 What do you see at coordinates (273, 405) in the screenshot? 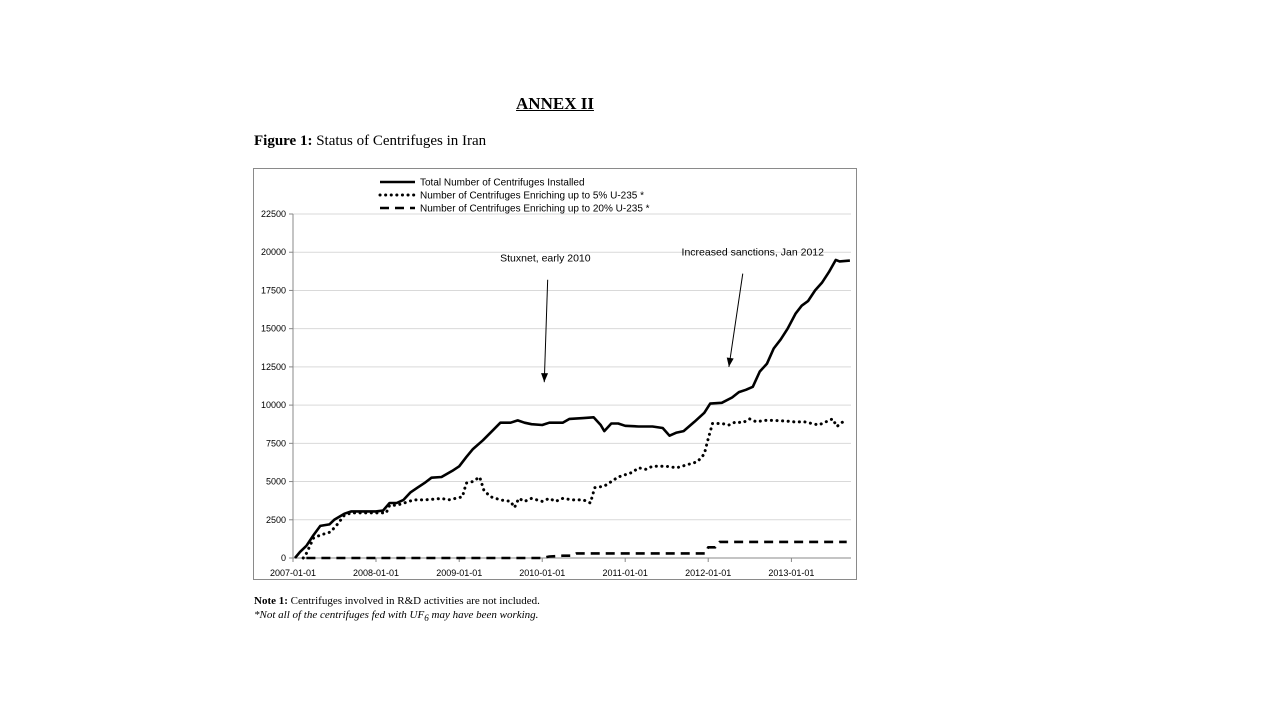
I see `y-tick-label: 10000` at bounding box center [273, 405].